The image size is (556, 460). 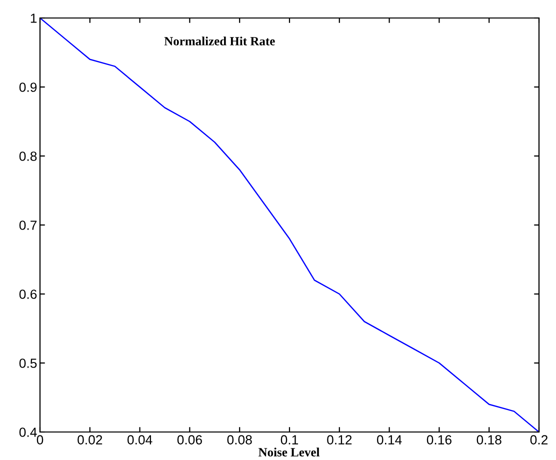 What do you see at coordinates (139, 439) in the screenshot?
I see `x-tick-label: 0.04` at bounding box center [139, 439].